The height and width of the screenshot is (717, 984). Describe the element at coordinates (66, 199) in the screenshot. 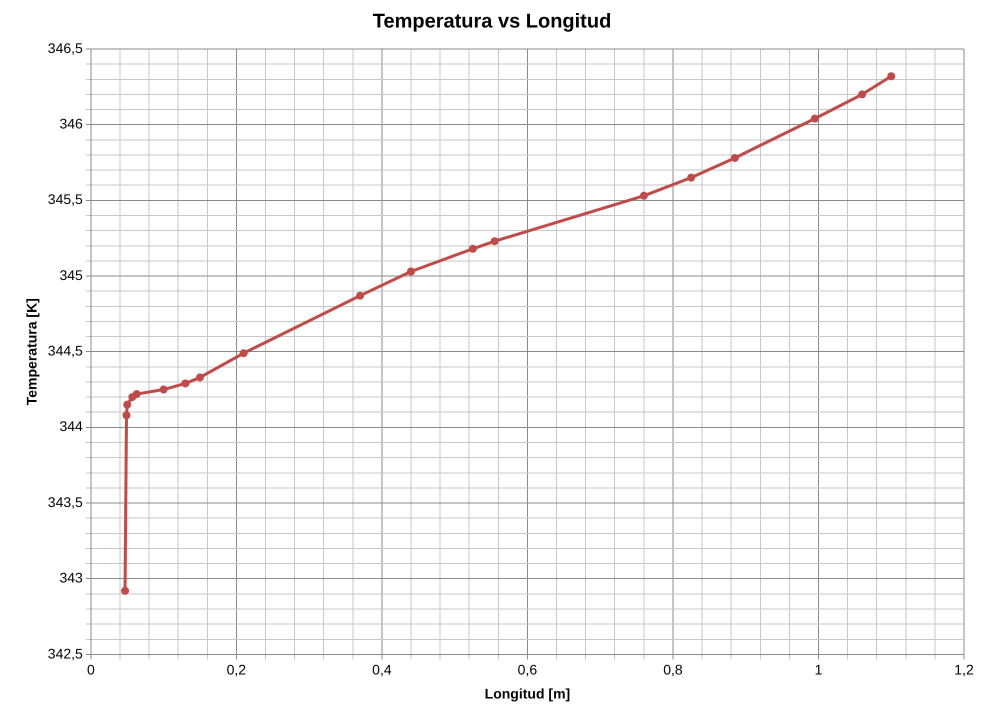

I see `y-tick-label: 345,5` at that location.